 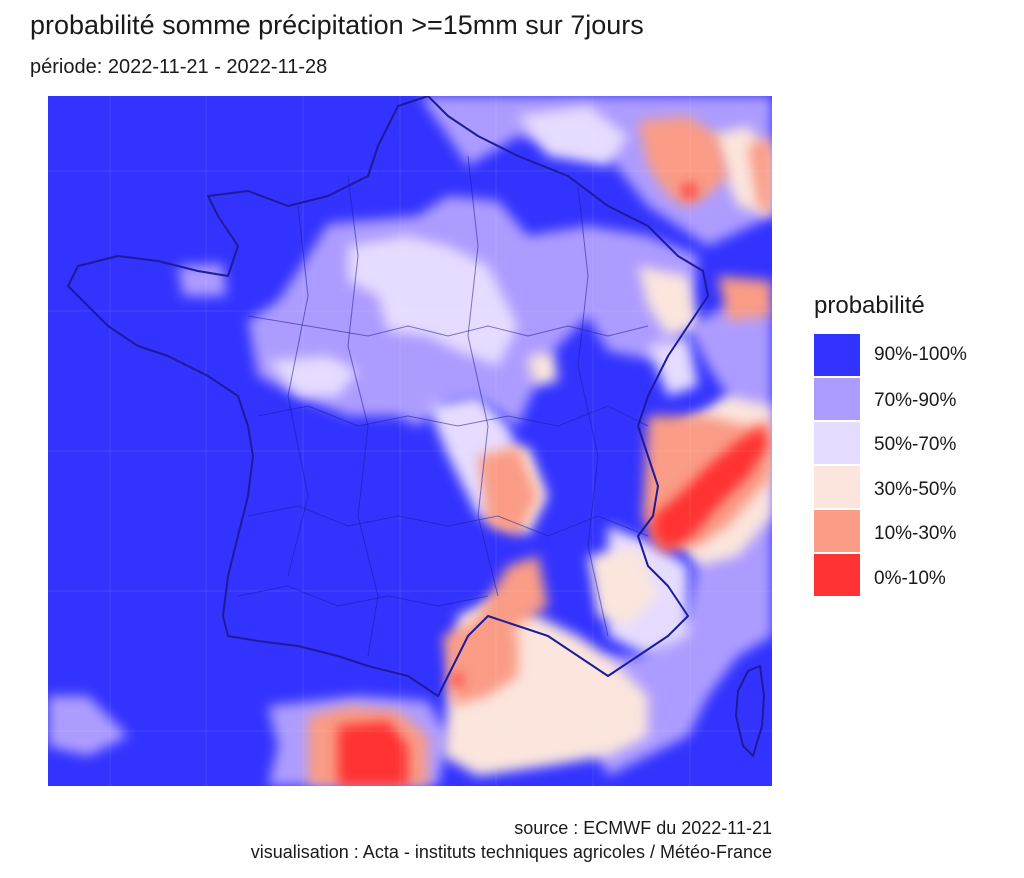 I want to click on source-caption: source : ECMWF du 2022-11-21, so click(x=643, y=828).